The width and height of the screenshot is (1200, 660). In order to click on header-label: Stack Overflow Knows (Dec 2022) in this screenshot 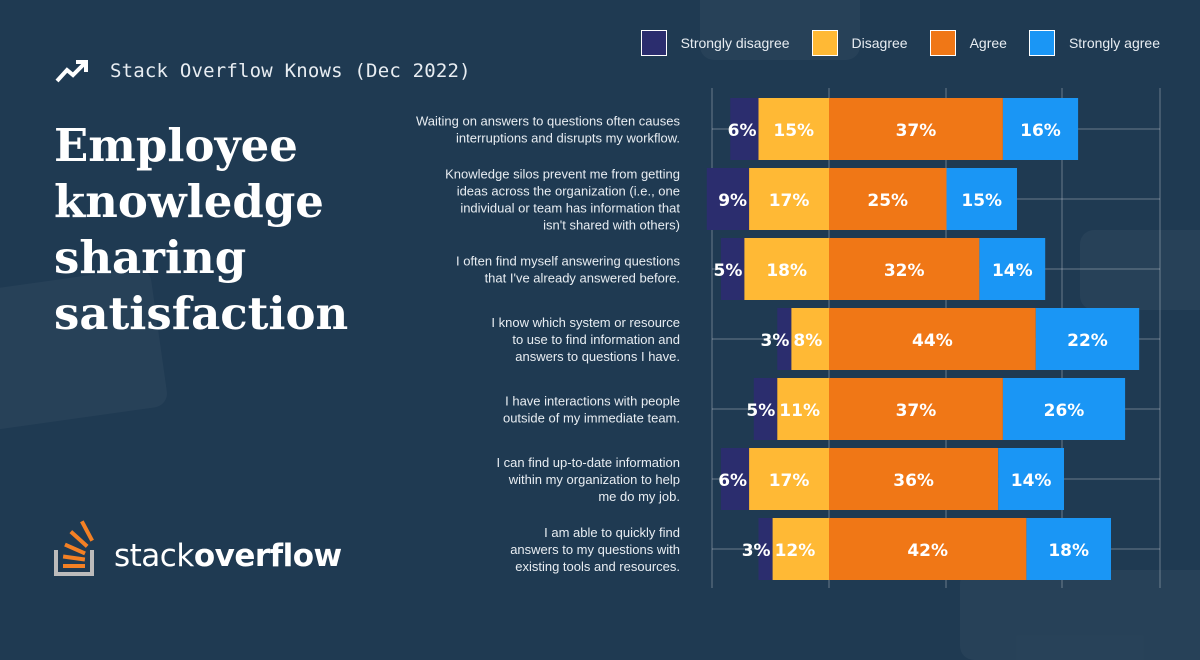, I will do `click(290, 71)`.